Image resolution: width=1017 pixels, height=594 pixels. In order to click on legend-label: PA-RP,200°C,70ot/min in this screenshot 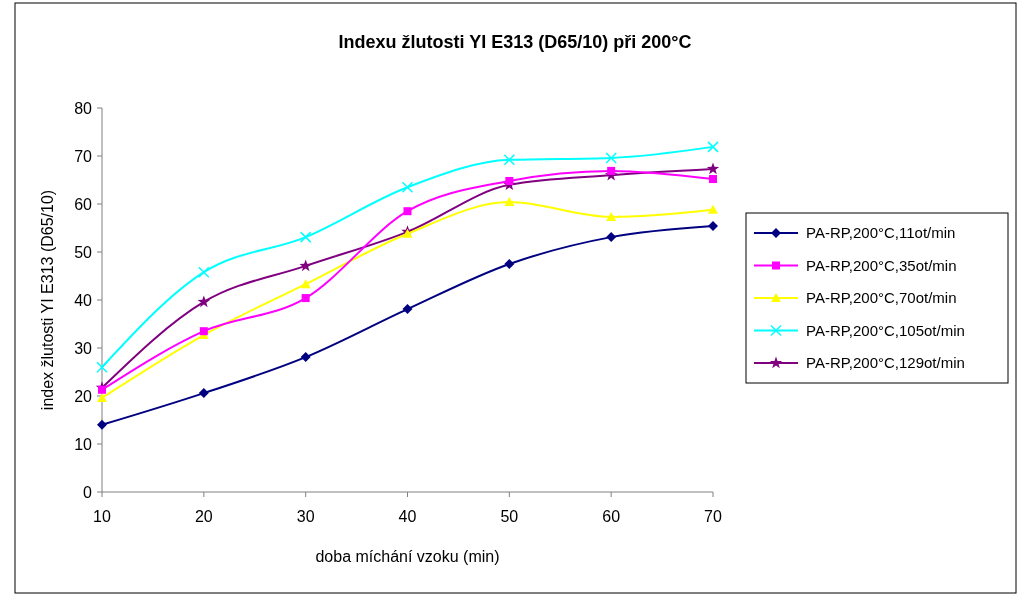, I will do `click(881, 298)`.